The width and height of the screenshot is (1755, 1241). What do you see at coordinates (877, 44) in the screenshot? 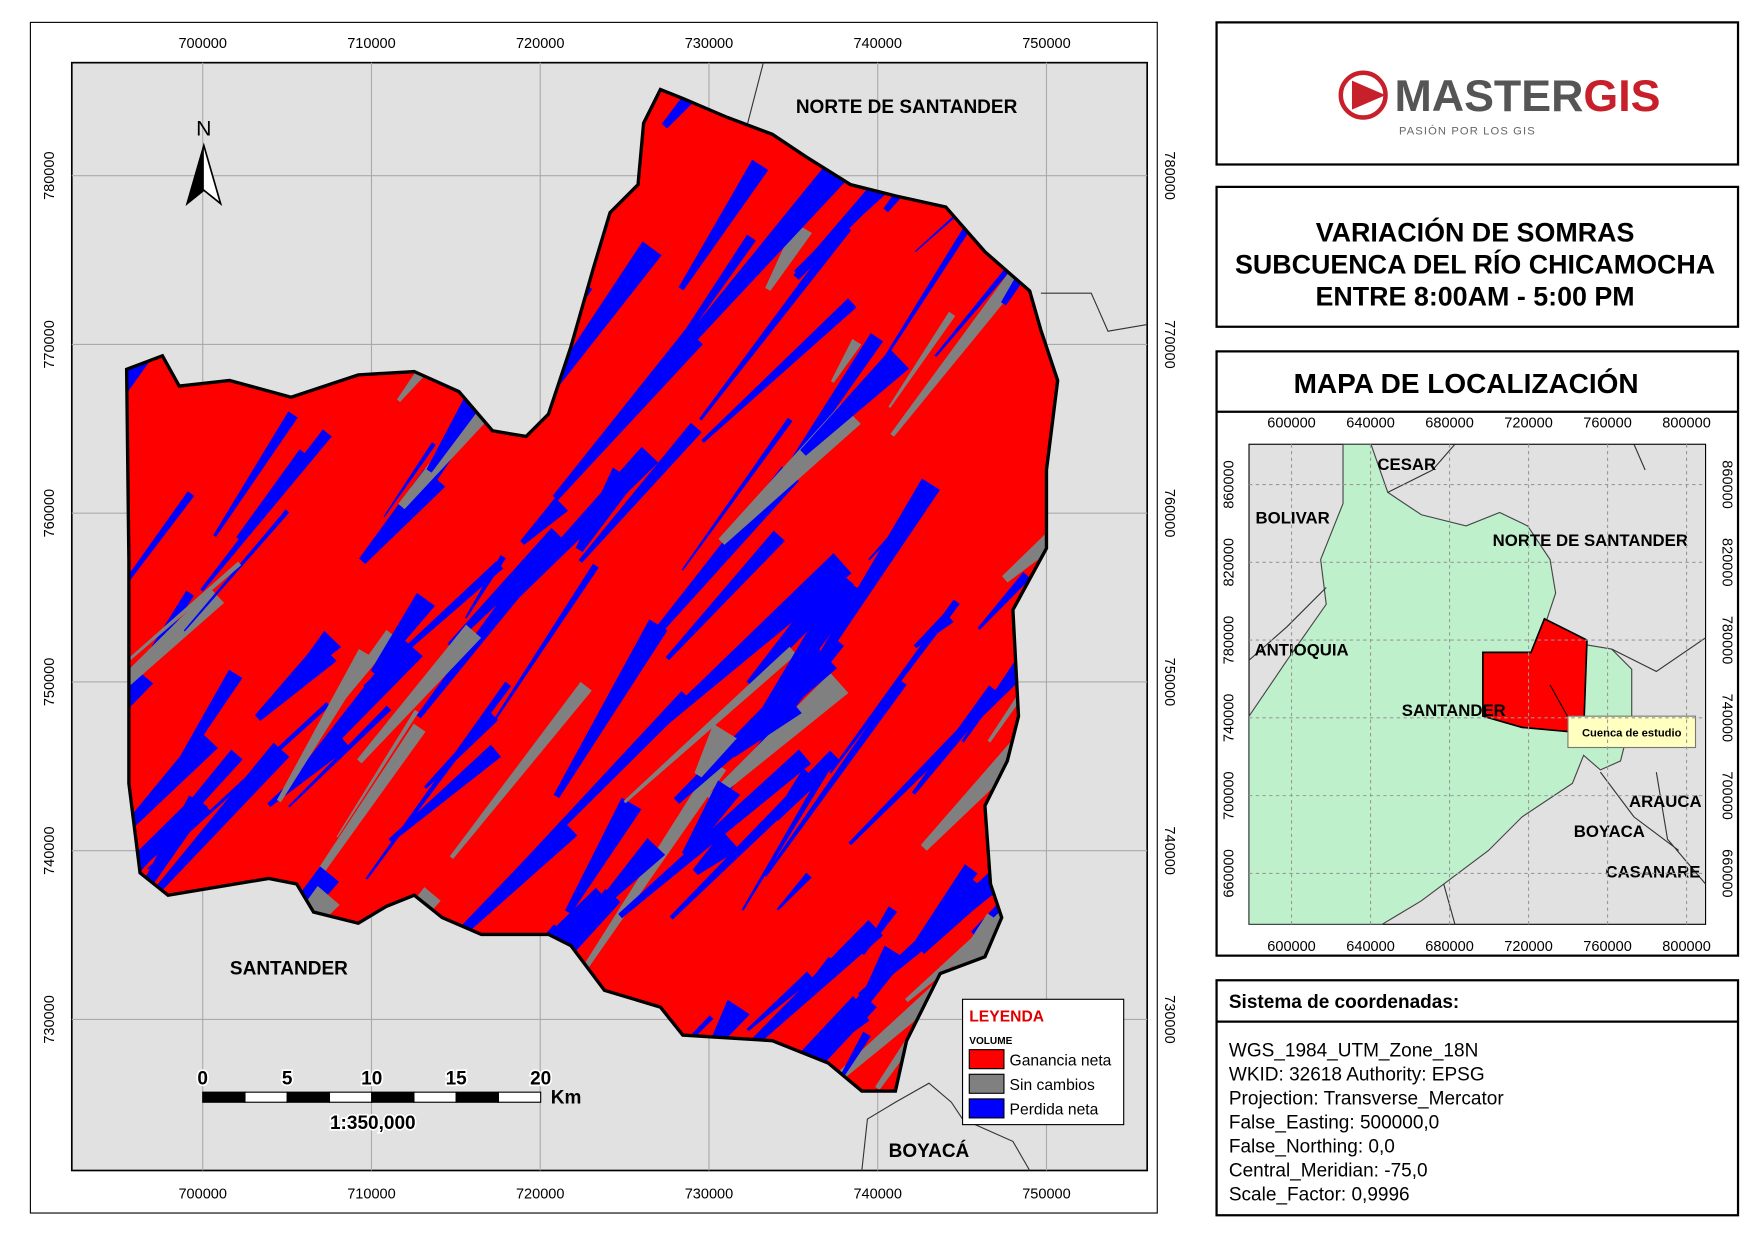
I see `x-tick-label: 740000` at bounding box center [877, 44].